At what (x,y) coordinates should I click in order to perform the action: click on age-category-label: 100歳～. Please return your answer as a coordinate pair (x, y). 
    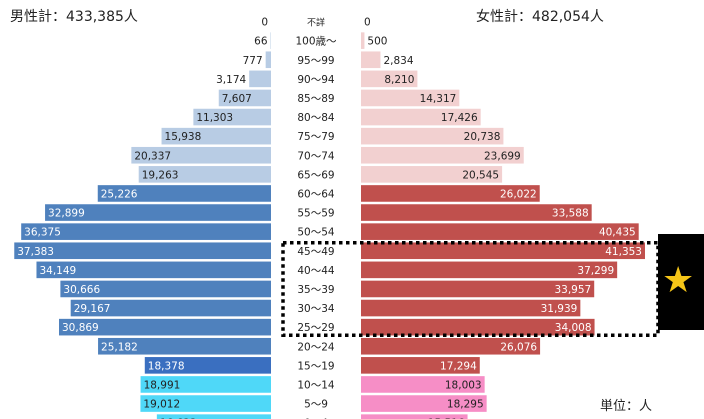
    Looking at the image, I should click on (316, 42).